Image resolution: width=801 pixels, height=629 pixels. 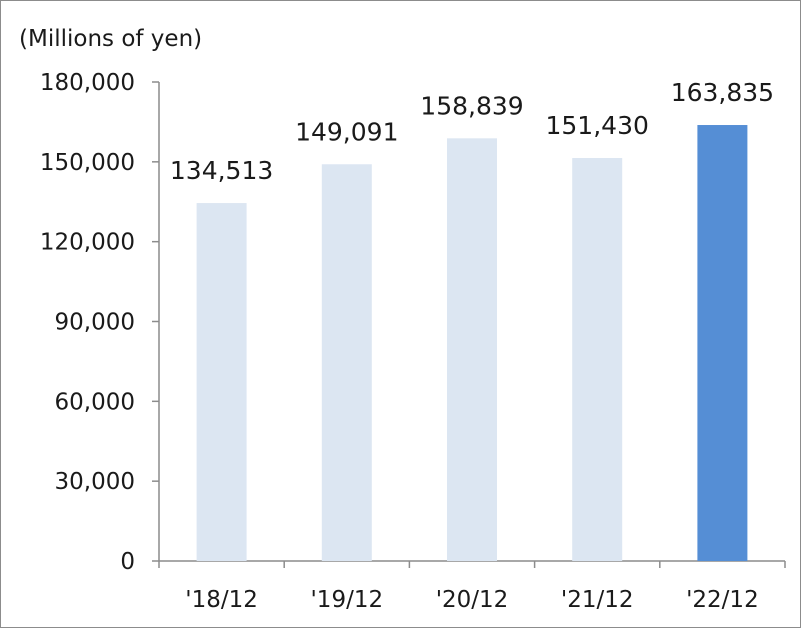 What do you see at coordinates (110, 39) in the screenshot?
I see `unit-label: (Millions of yen)` at bounding box center [110, 39].